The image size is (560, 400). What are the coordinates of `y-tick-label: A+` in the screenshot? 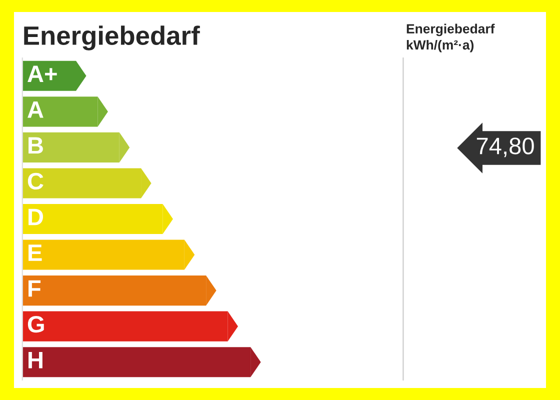 It's located at (42, 74).